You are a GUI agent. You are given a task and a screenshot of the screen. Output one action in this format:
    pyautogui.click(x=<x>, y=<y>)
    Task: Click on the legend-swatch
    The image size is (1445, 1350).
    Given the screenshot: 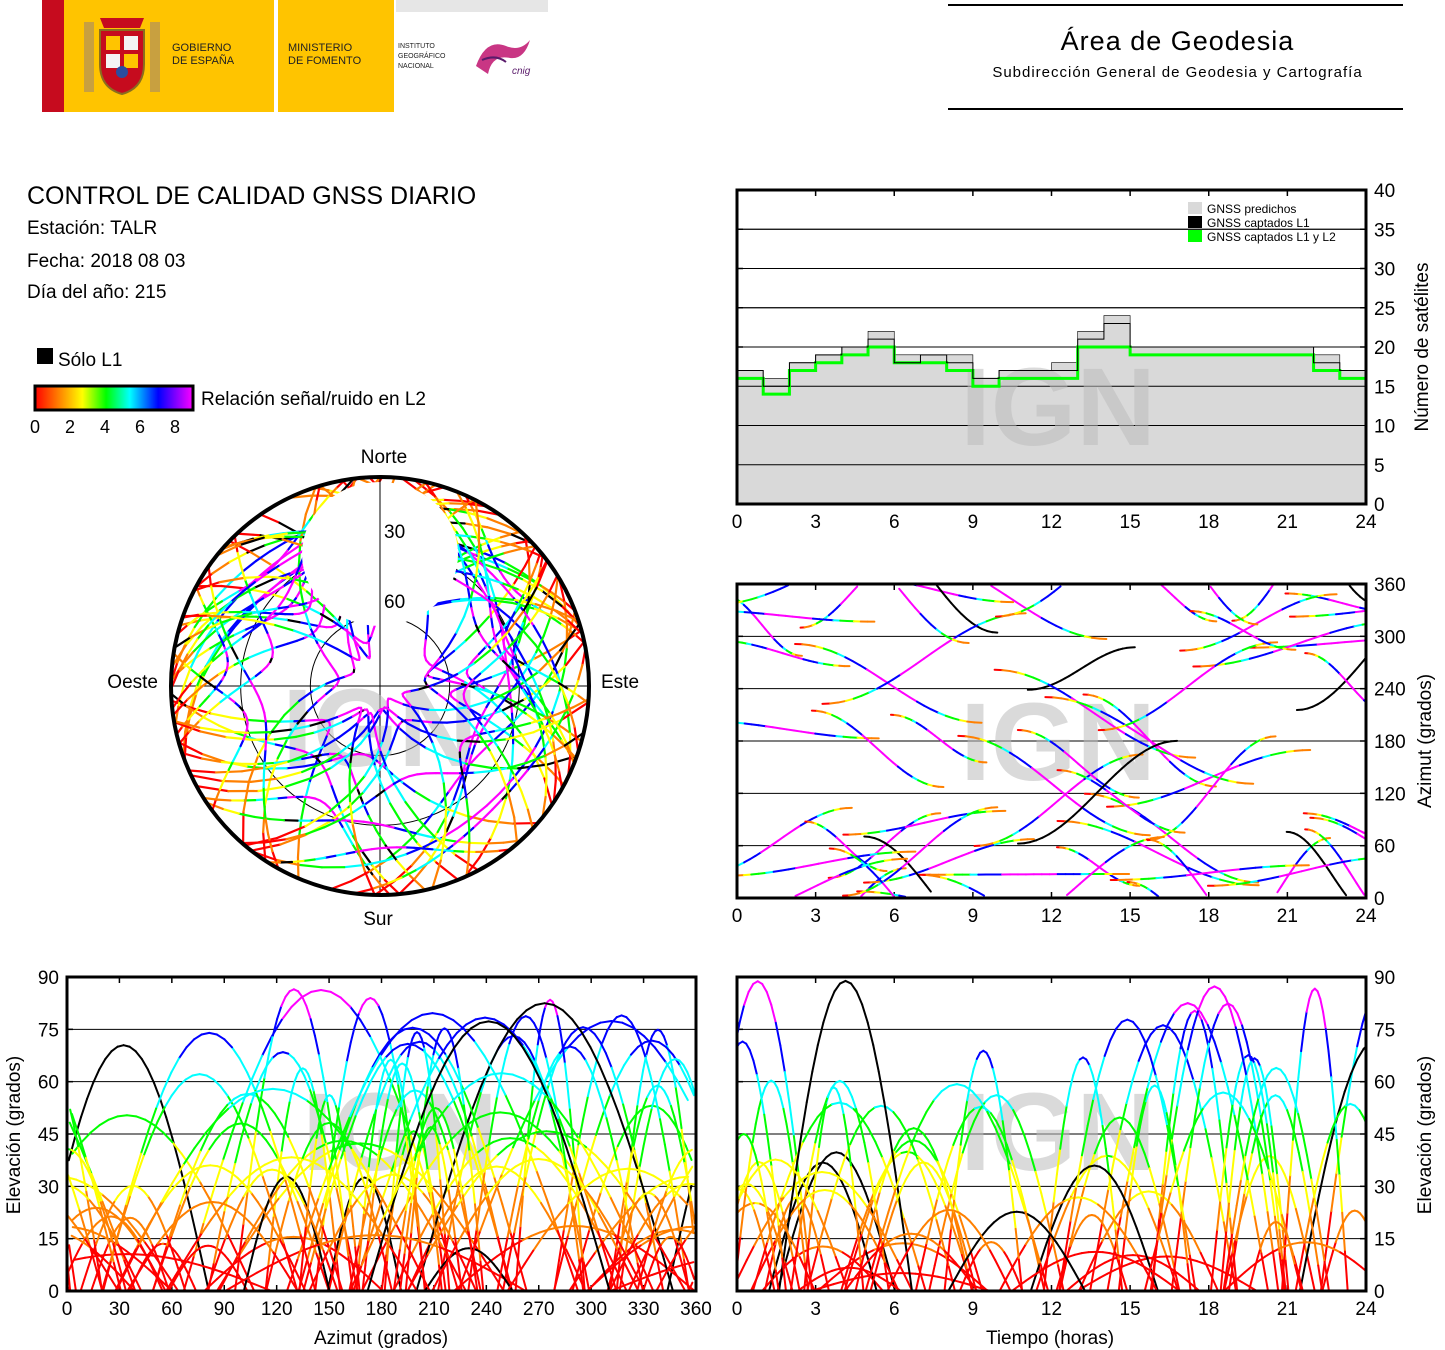 What is the action you would take?
    pyautogui.click(x=1195, y=222)
    